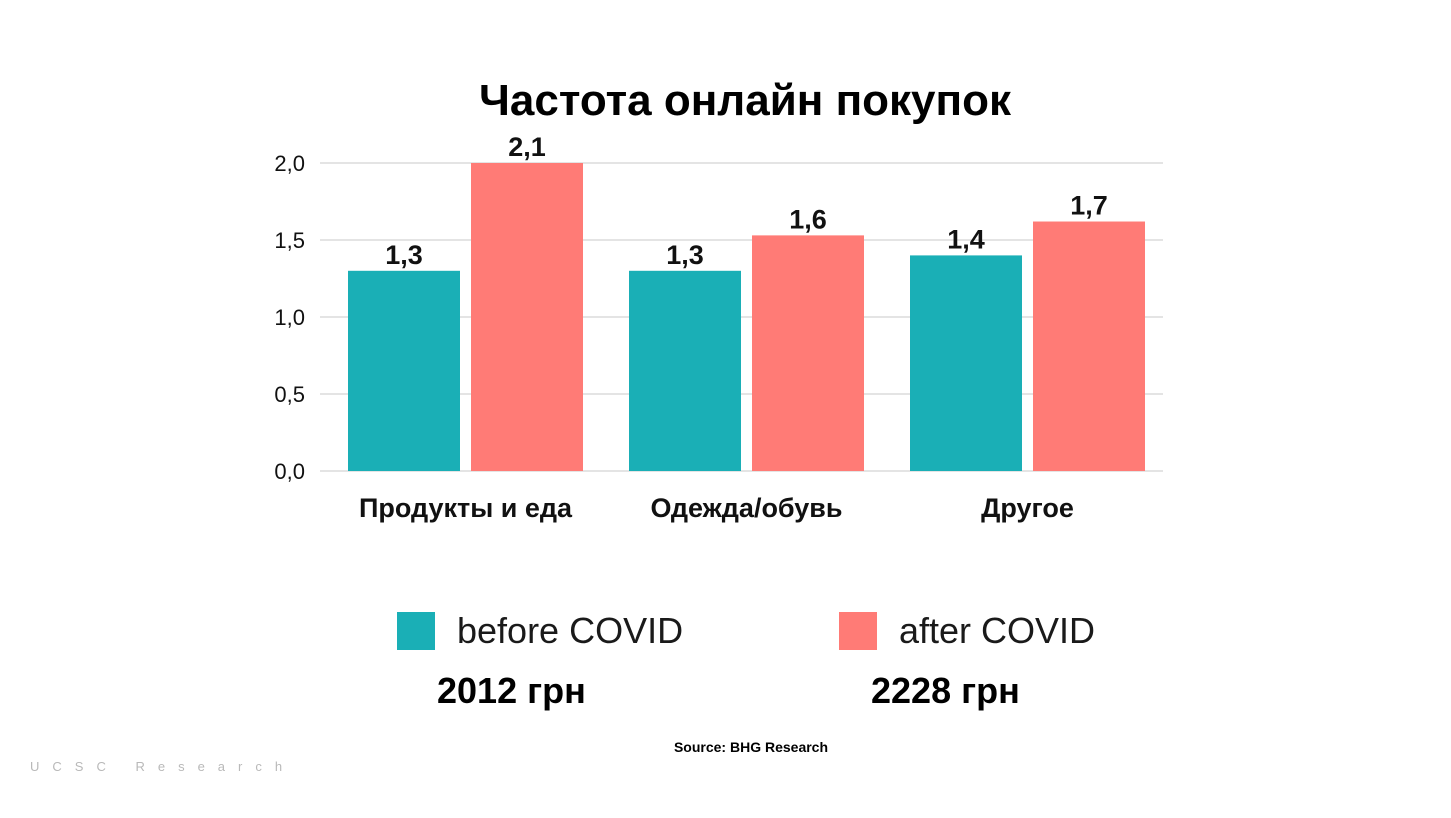 The width and height of the screenshot is (1451, 818). Describe the element at coordinates (751, 747) in the screenshot. I see `source-note: Source: BHG Research` at that location.